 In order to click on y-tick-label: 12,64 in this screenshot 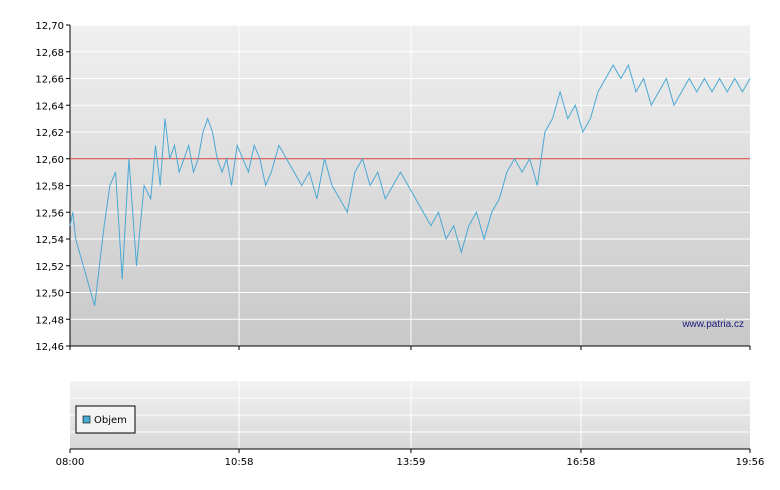, I will do `click(49, 106)`.